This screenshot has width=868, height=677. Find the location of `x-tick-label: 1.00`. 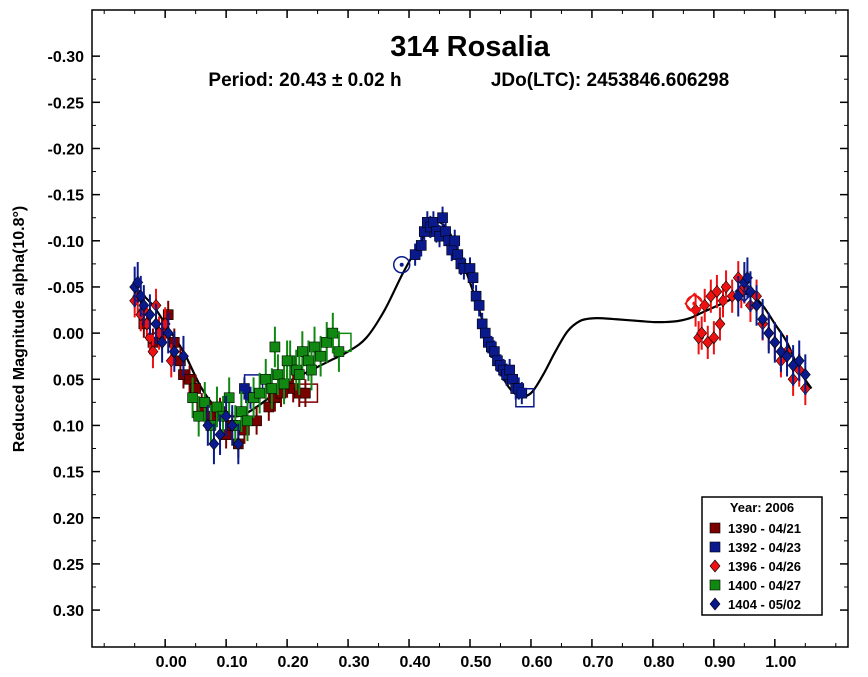

x-tick-label: 1.00 is located at coordinates (780, 662).